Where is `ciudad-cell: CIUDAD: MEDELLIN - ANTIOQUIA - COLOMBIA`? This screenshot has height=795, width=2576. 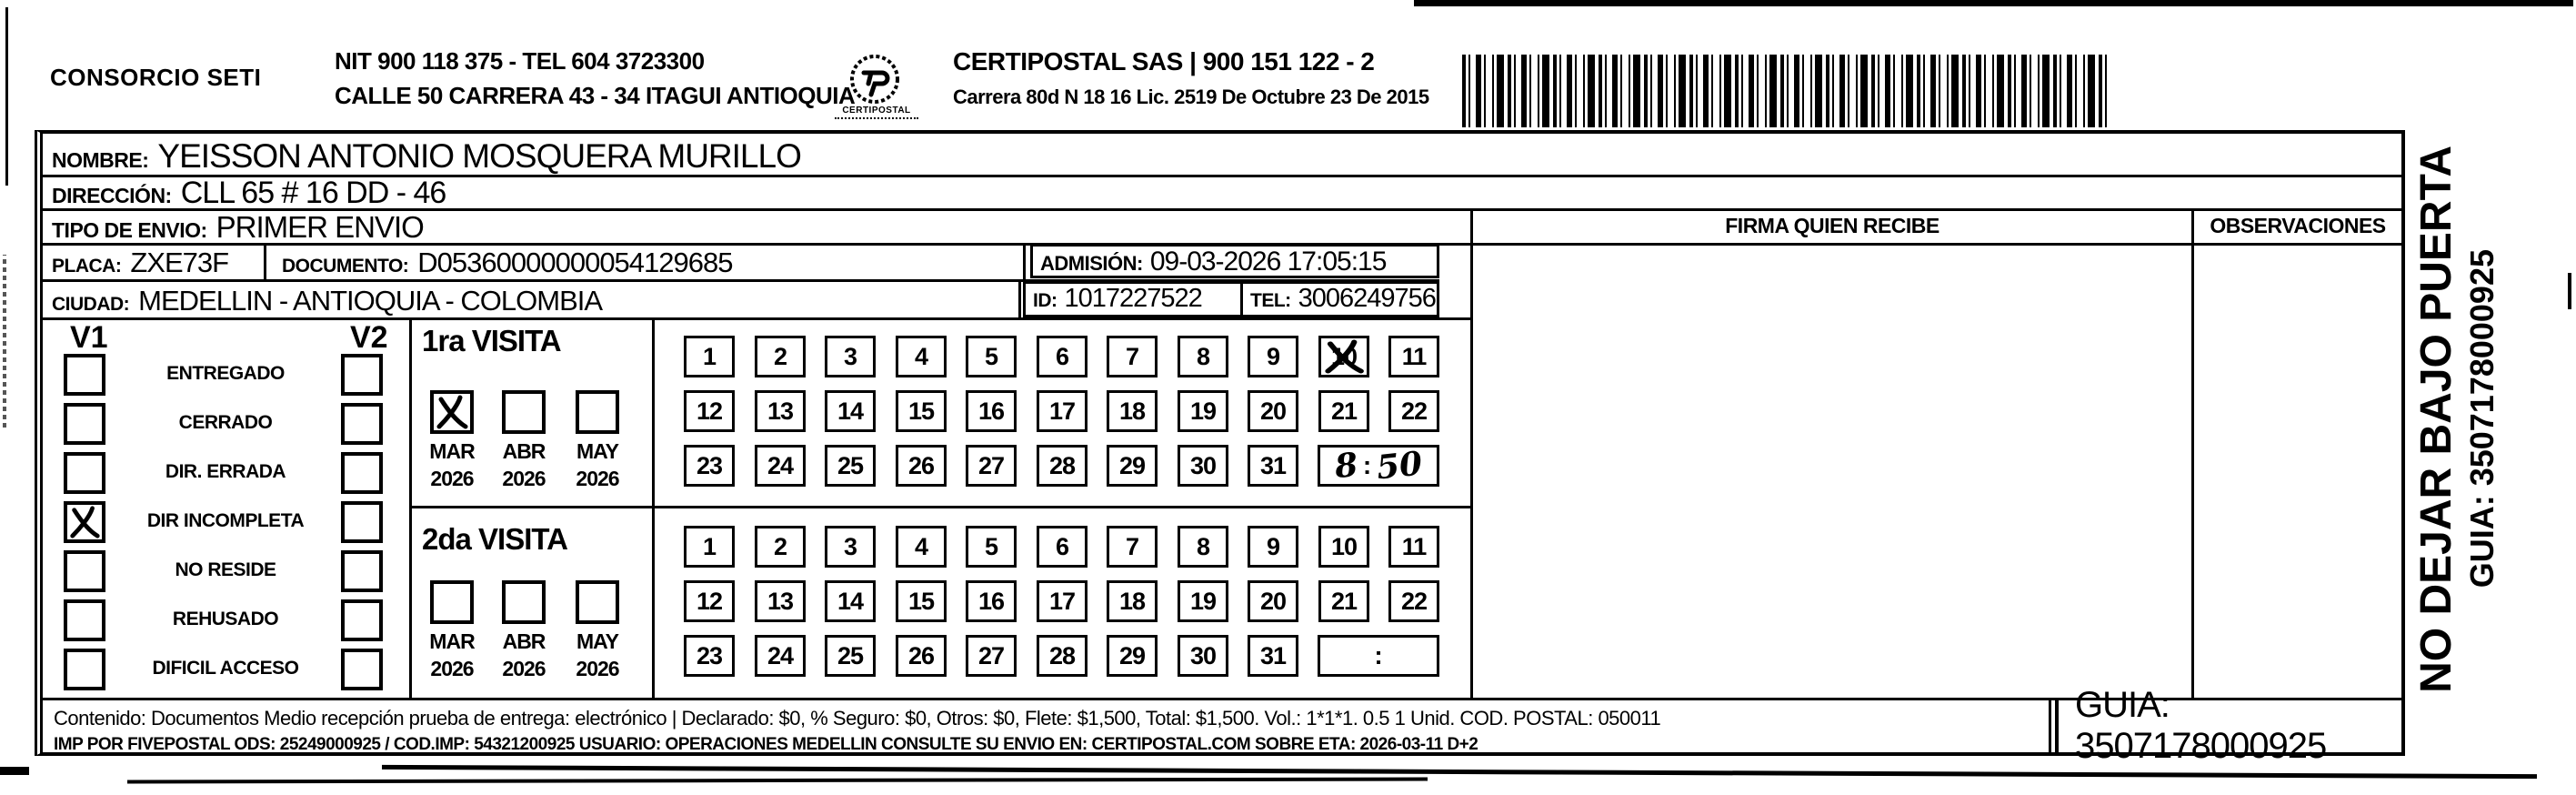
ciudad-cell: CIUDAD: MEDELLIN - ANTIOQUIA - COLOMBIA is located at coordinates (323, 301).